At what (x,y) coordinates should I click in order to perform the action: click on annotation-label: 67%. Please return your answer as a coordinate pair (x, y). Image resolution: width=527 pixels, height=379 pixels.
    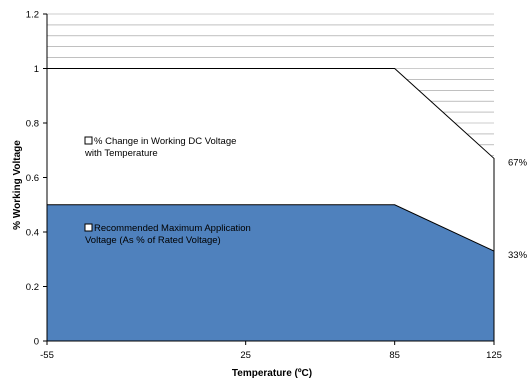
    Looking at the image, I should click on (517, 162).